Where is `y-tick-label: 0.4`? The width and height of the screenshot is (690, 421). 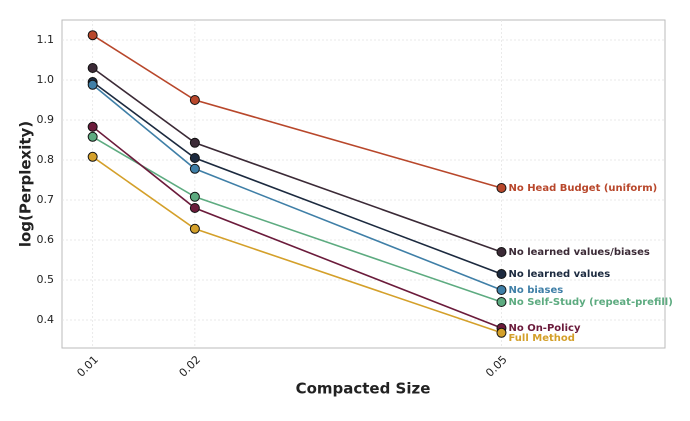 y-tick-label: 0.4 is located at coordinates (46, 319).